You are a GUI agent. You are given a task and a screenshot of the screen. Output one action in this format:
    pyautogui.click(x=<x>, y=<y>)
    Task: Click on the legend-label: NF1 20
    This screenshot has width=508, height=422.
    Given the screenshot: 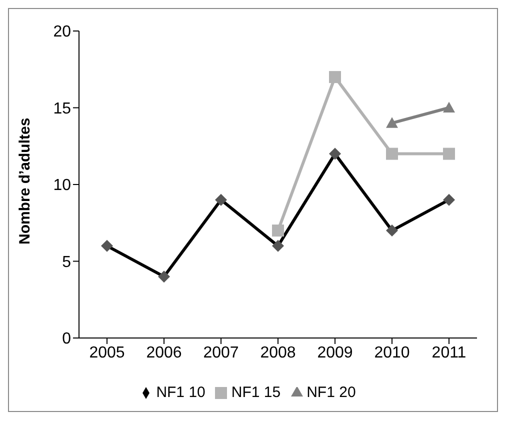 What is the action you would take?
    pyautogui.click(x=331, y=392)
    